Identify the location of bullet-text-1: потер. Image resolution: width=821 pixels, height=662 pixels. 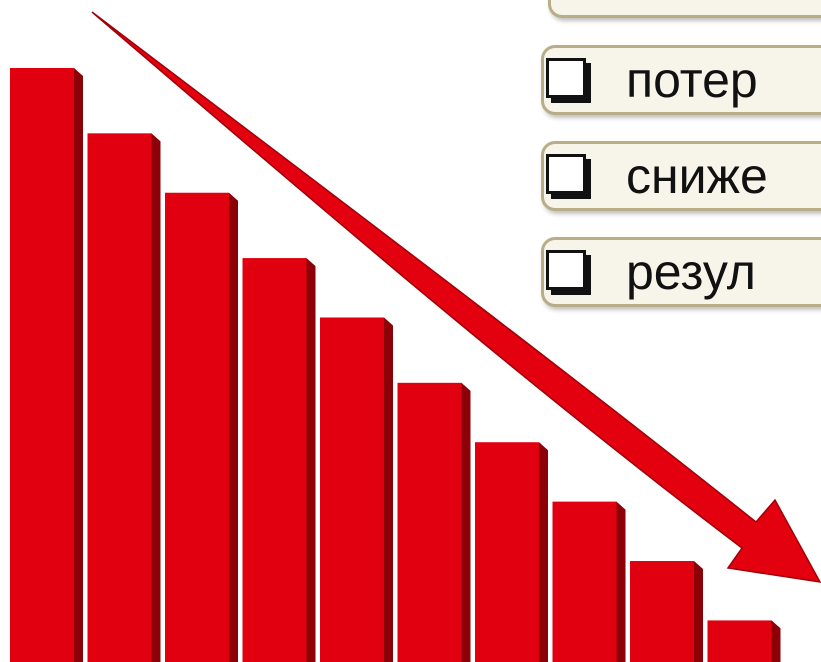
(692, 80).